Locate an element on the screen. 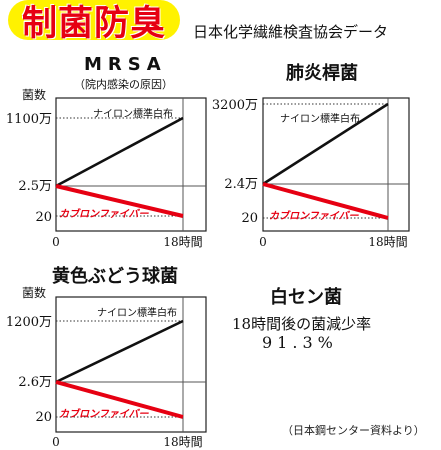 This screenshot has height=450, width=441. chart-title-staphylococcus: 黄色ぶどう球菌 is located at coordinates (115, 276).